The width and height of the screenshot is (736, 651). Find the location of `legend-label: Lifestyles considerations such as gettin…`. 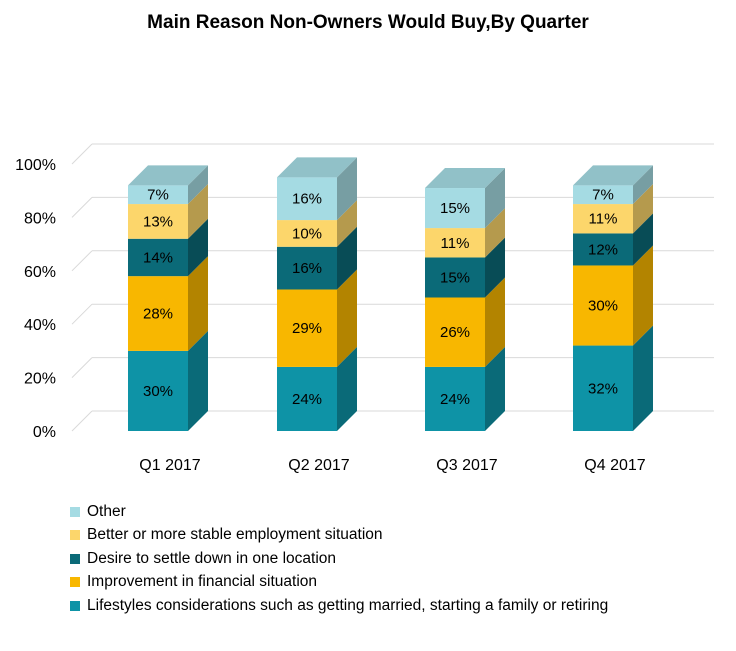

legend-label: Lifestyles considerations such as gettin… is located at coordinates (348, 605).